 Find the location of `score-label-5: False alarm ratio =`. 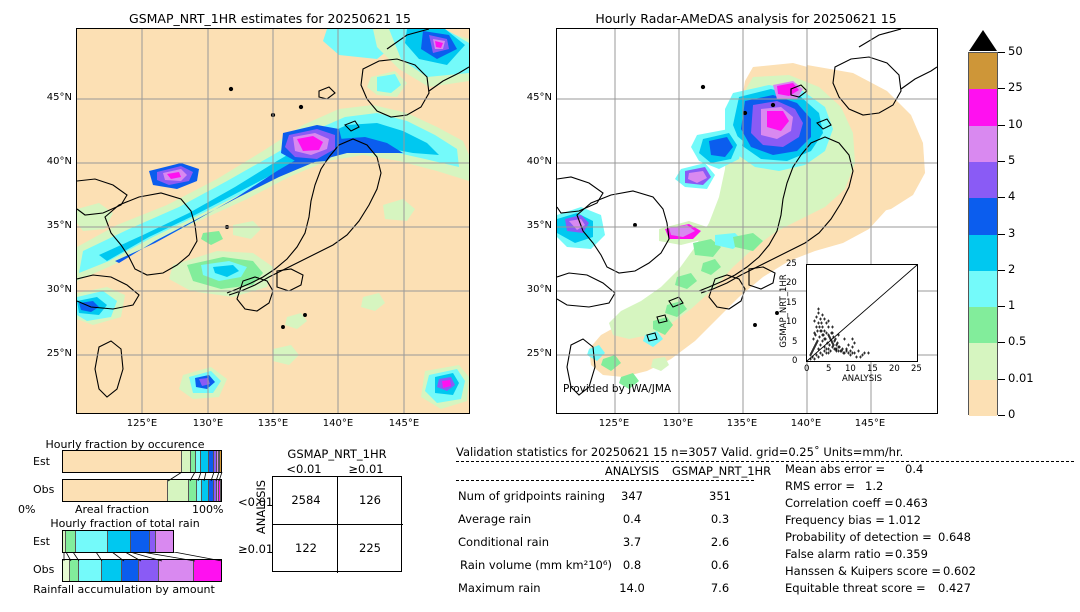

score-label-5: False alarm ratio = is located at coordinates (840, 554).